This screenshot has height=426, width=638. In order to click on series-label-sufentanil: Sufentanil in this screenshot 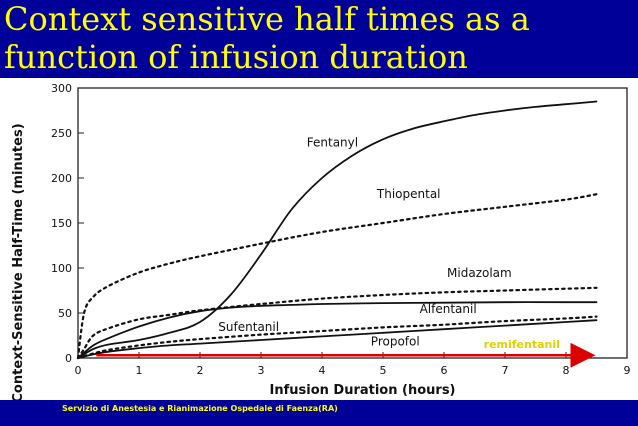, I will do `click(248, 327)`.